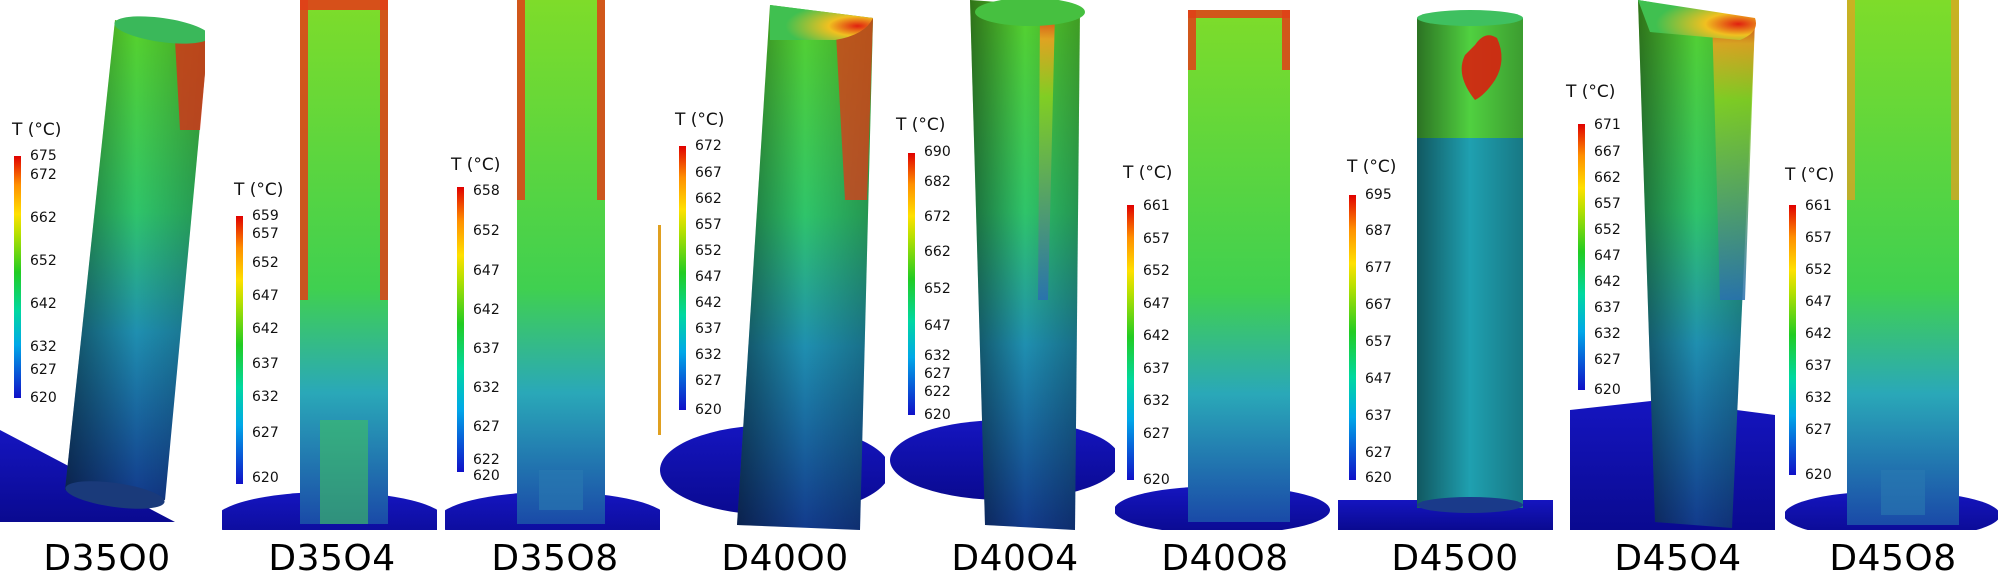  What do you see at coordinates (1445, 270) in the screenshot?
I see `upright-cylinder-render` at bounding box center [1445, 270].